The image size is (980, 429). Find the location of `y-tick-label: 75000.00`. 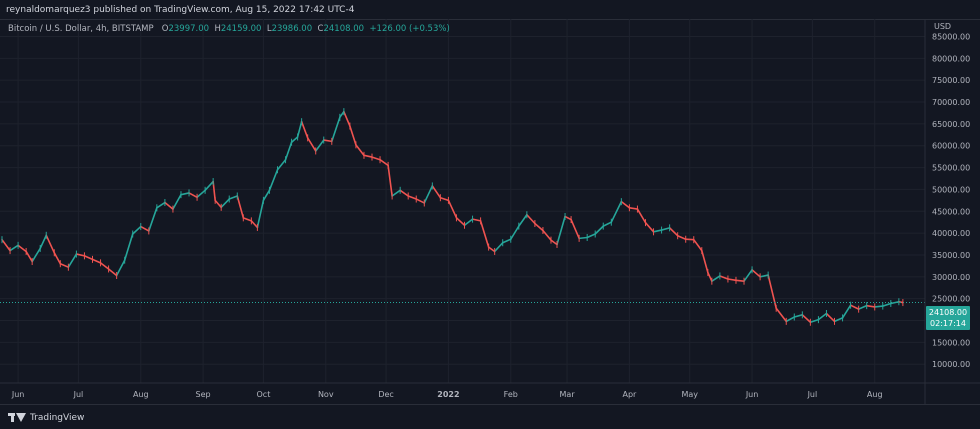

y-tick-label: 75000.00 is located at coordinates (951, 80).